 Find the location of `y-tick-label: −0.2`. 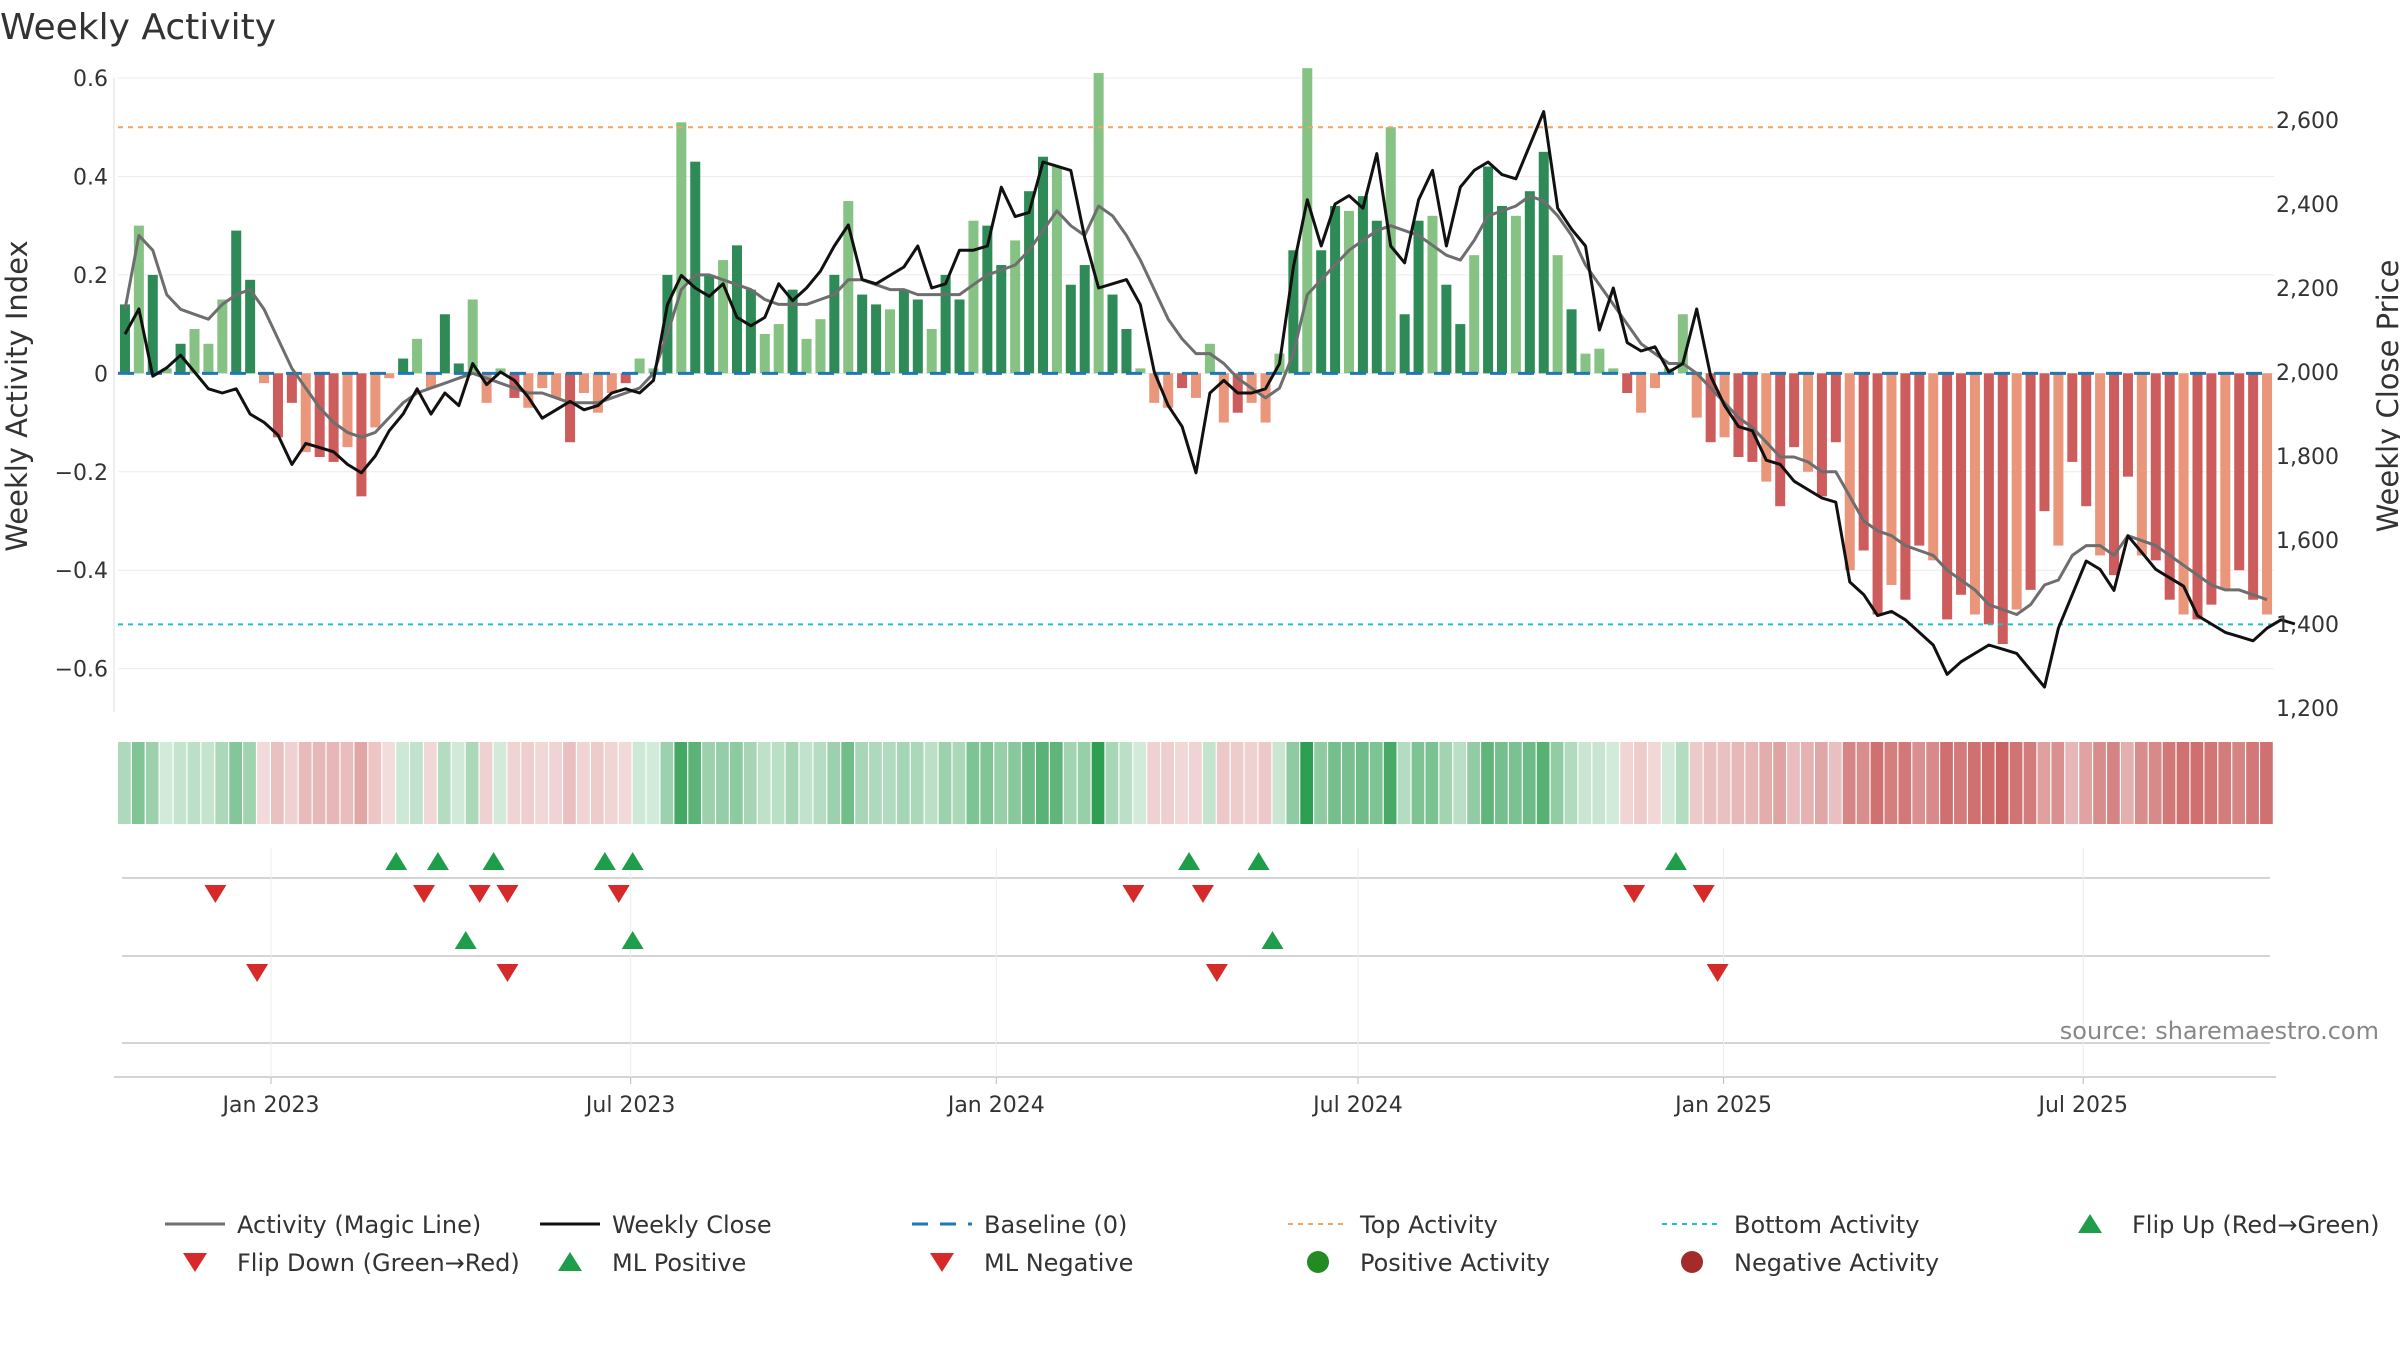

y-tick-label: −0.2 is located at coordinates (81, 473).